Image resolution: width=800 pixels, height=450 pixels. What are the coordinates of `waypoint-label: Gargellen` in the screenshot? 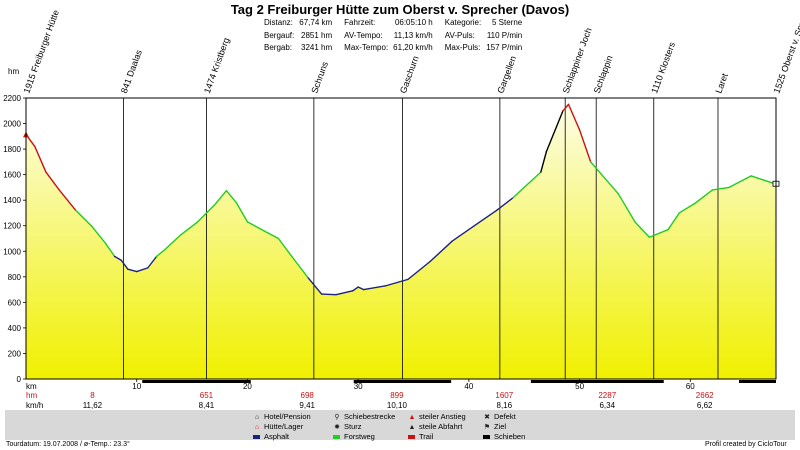 It's located at (506, 75).